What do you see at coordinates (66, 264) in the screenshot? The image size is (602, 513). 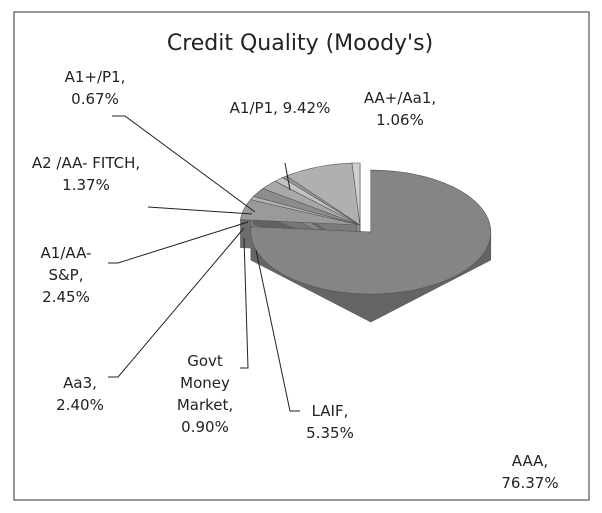 I see `category-label: A1/AA- S&P,` at bounding box center [66, 264].